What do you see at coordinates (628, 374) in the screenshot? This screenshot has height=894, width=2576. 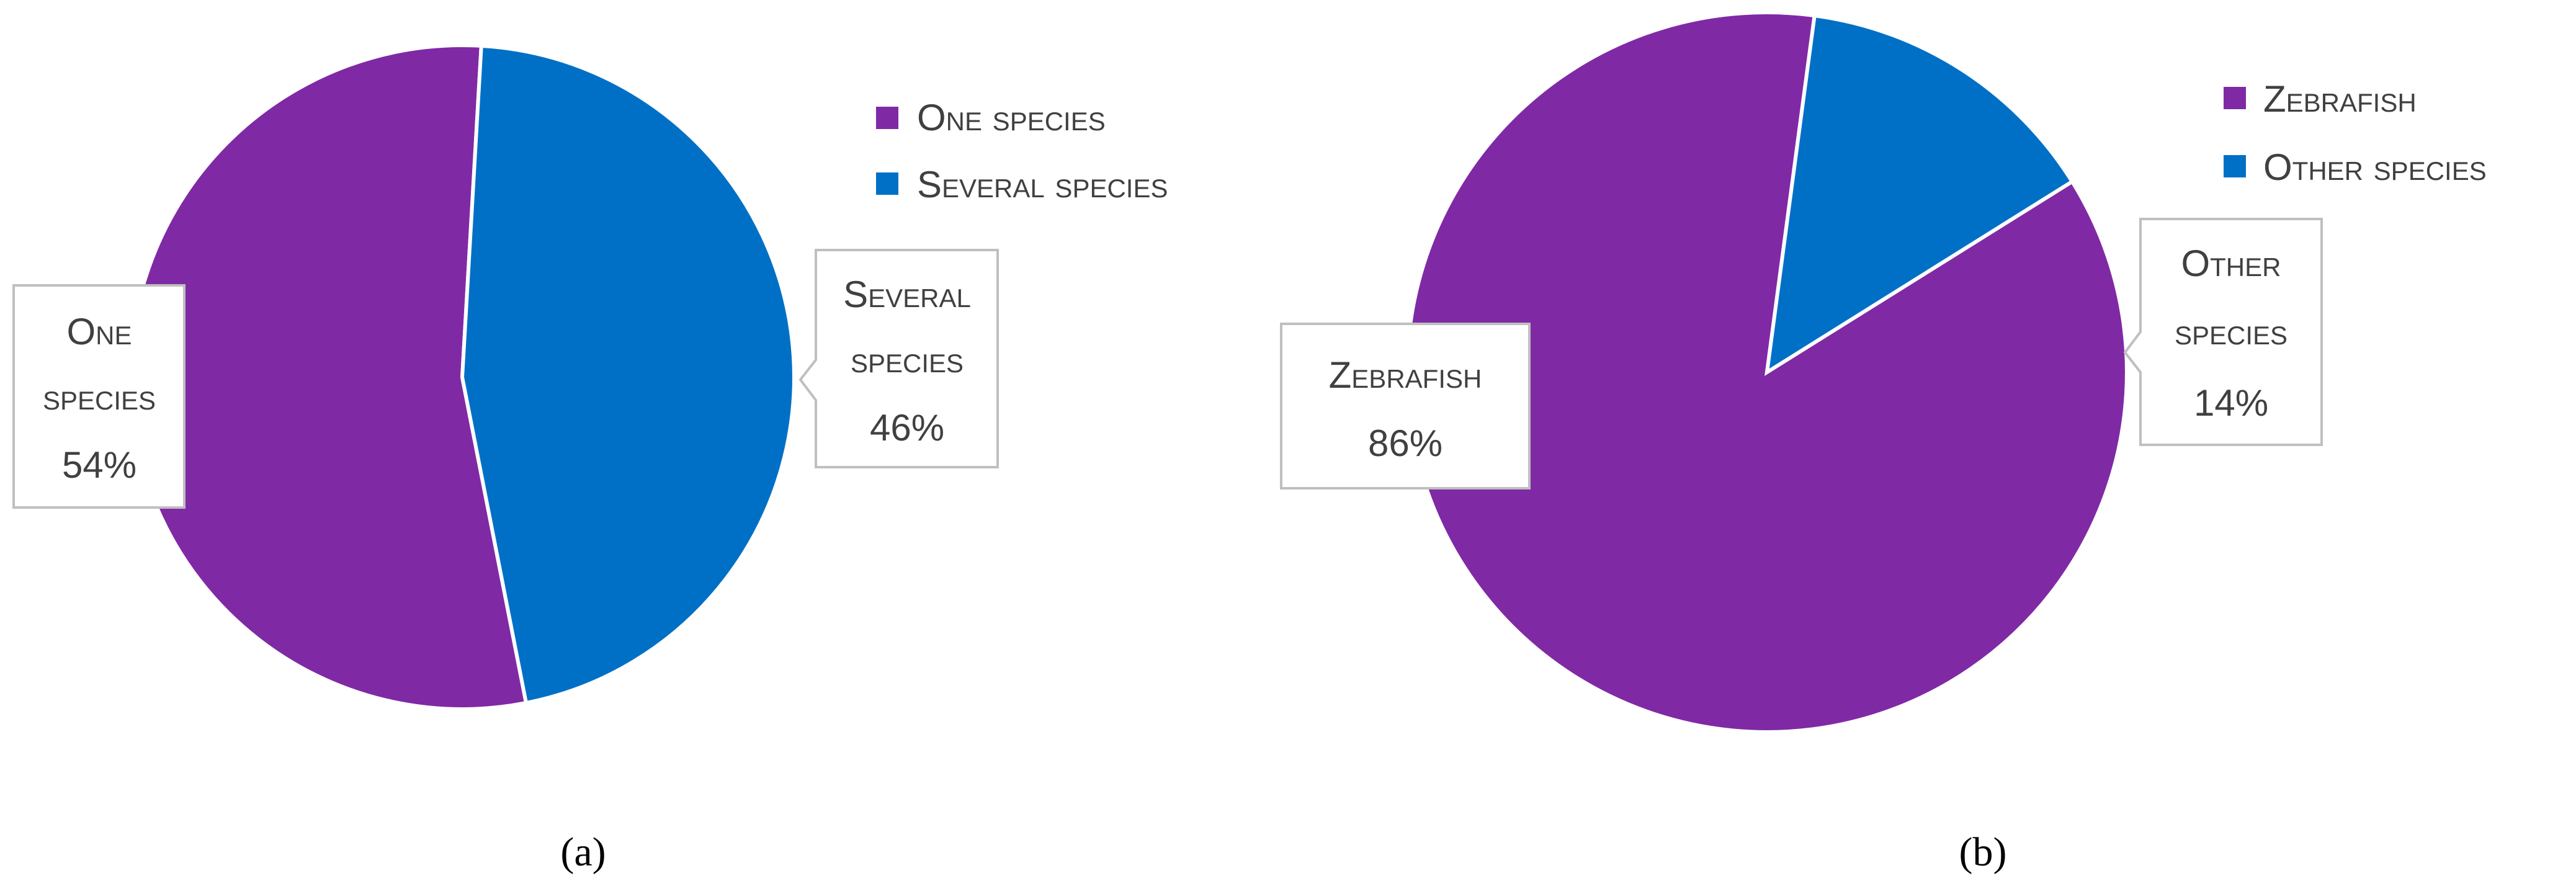 I see `pie-slice-several-species` at bounding box center [628, 374].